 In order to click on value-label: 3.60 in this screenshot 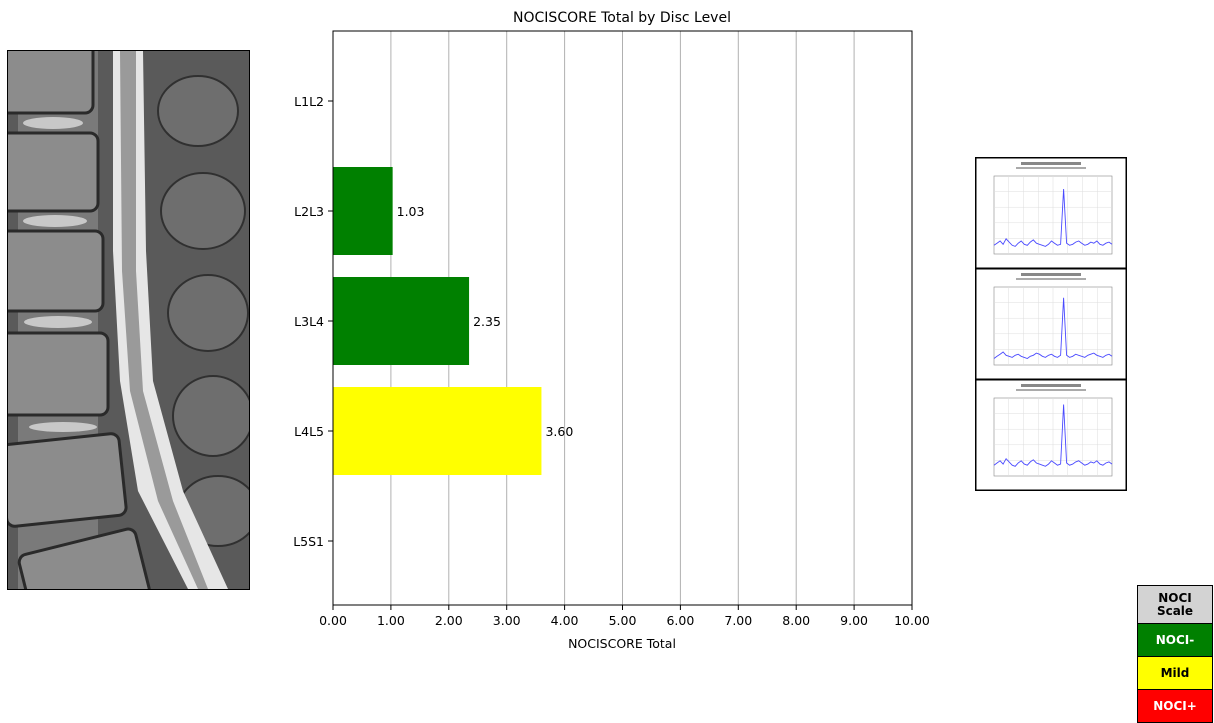, I will do `click(559, 431)`.